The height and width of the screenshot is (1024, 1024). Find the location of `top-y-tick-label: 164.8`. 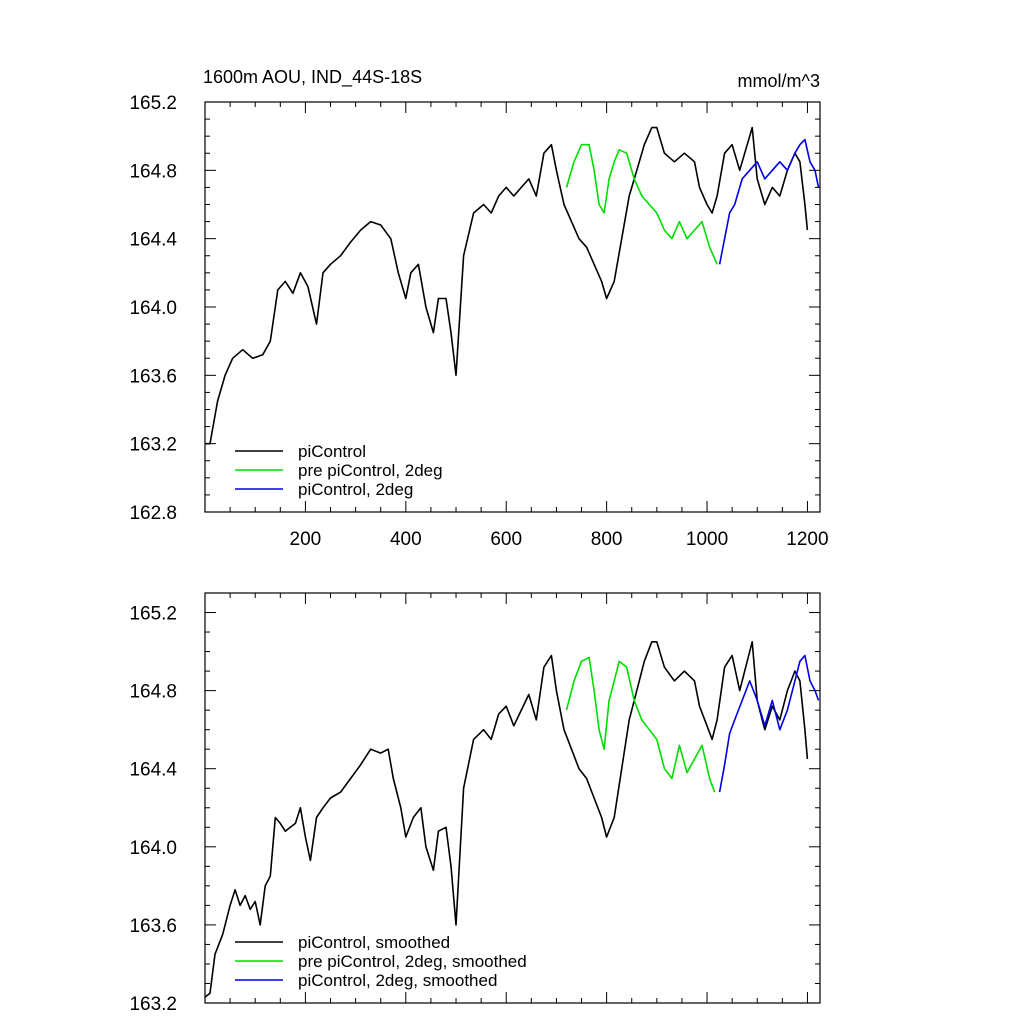

top-y-tick-label: 164.8 is located at coordinates (153, 171).